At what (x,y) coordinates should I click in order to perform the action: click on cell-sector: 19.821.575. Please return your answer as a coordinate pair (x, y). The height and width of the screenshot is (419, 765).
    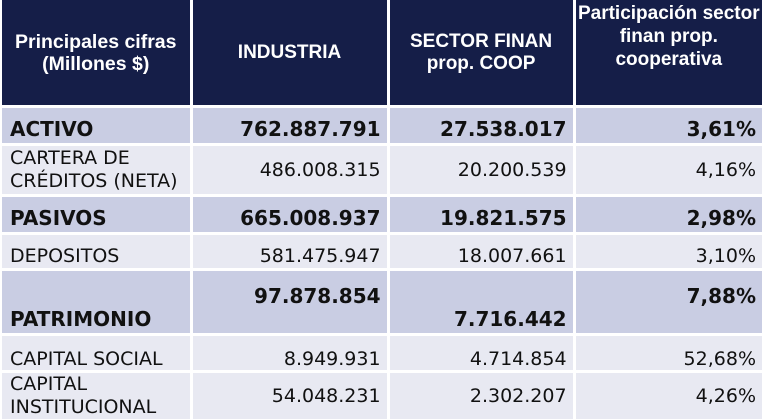
    Looking at the image, I should click on (481, 216).